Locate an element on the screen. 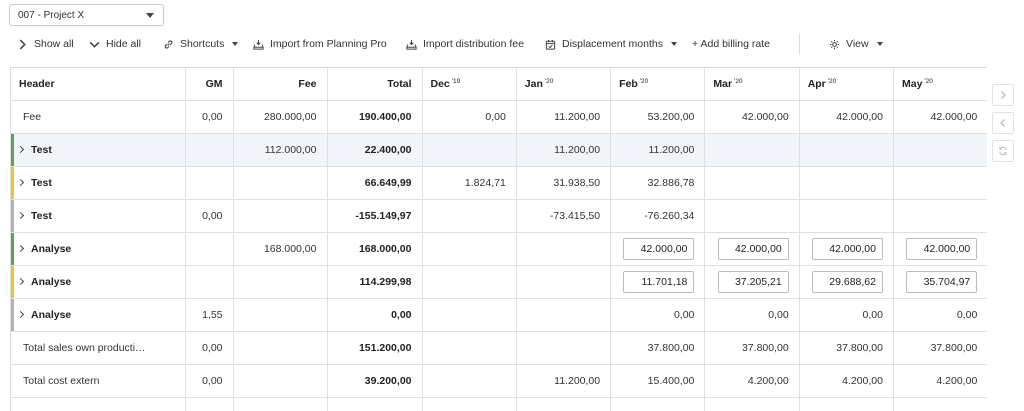 The width and height of the screenshot is (1024, 411). month-name: Apr is located at coordinates (816, 83).